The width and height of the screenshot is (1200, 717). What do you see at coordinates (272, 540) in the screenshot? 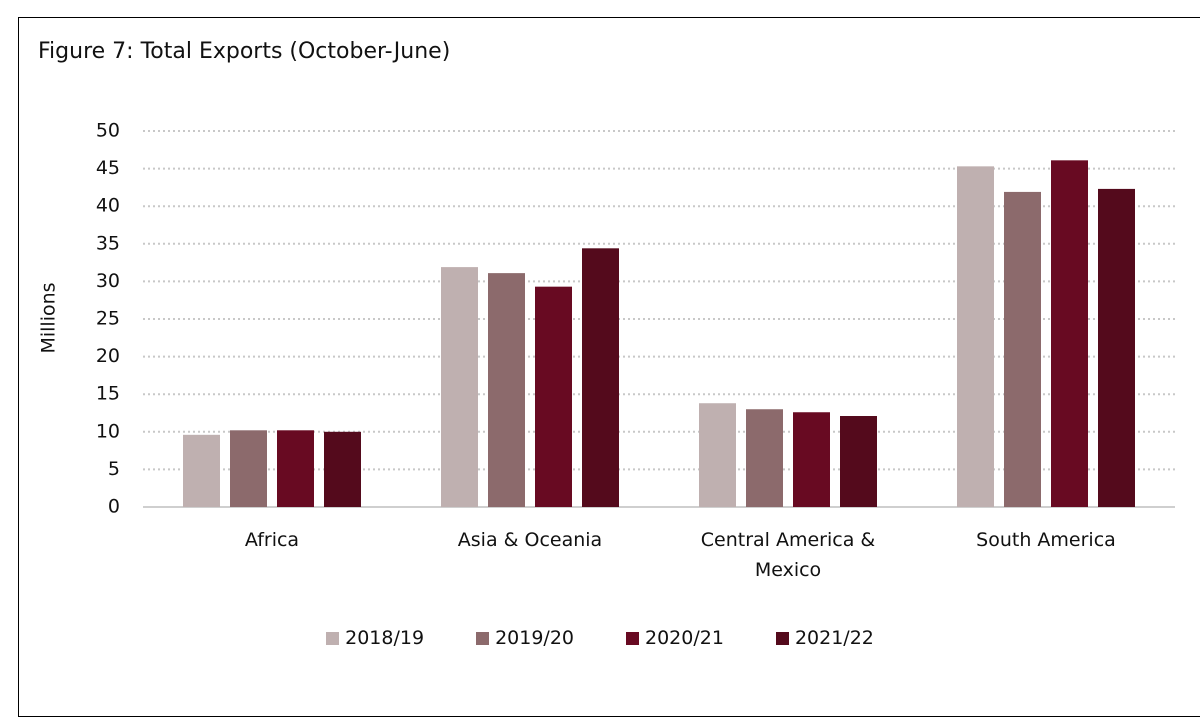
I see `x-tick-label: Africa` at bounding box center [272, 540].